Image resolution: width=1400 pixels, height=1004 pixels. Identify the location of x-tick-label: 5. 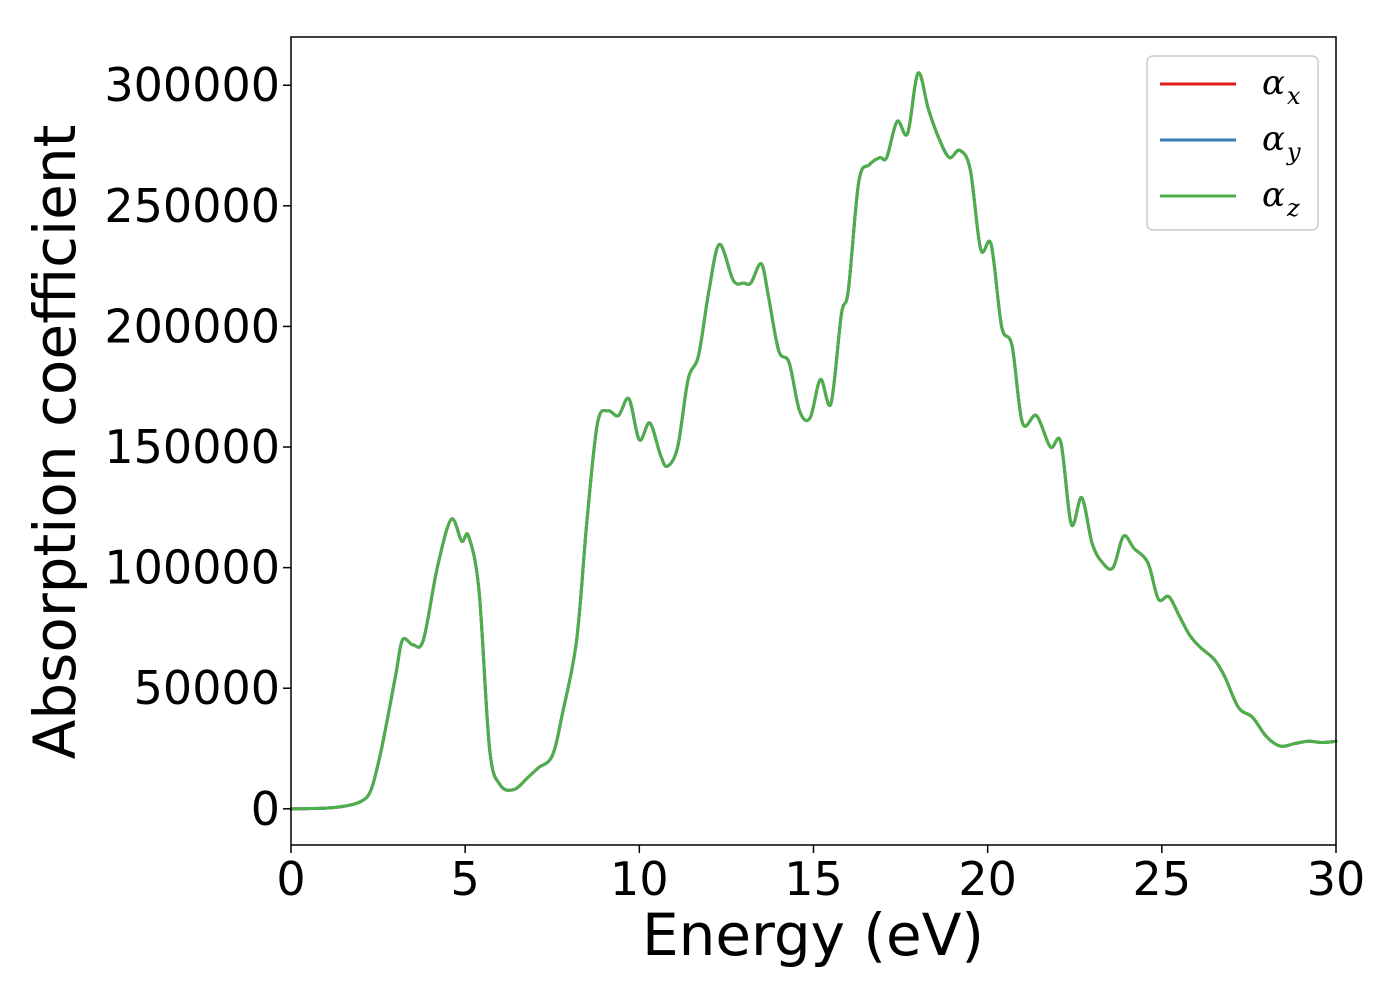
(465, 879).